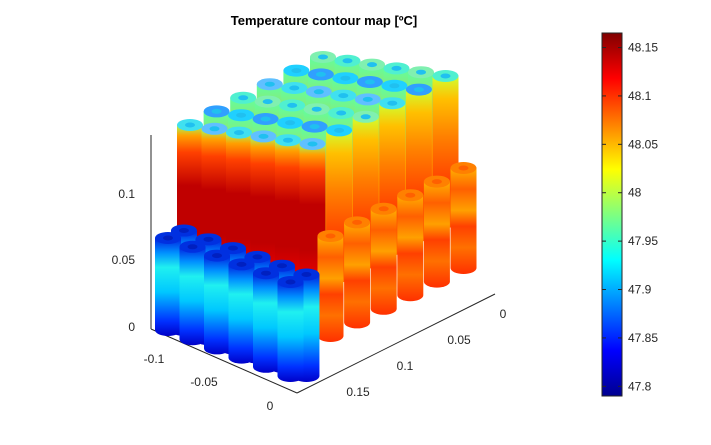 Image resolution: width=711 pixels, height=445 pixels. Describe the element at coordinates (640, 290) in the screenshot. I see `colorbar-tick-label: 47.9` at that location.